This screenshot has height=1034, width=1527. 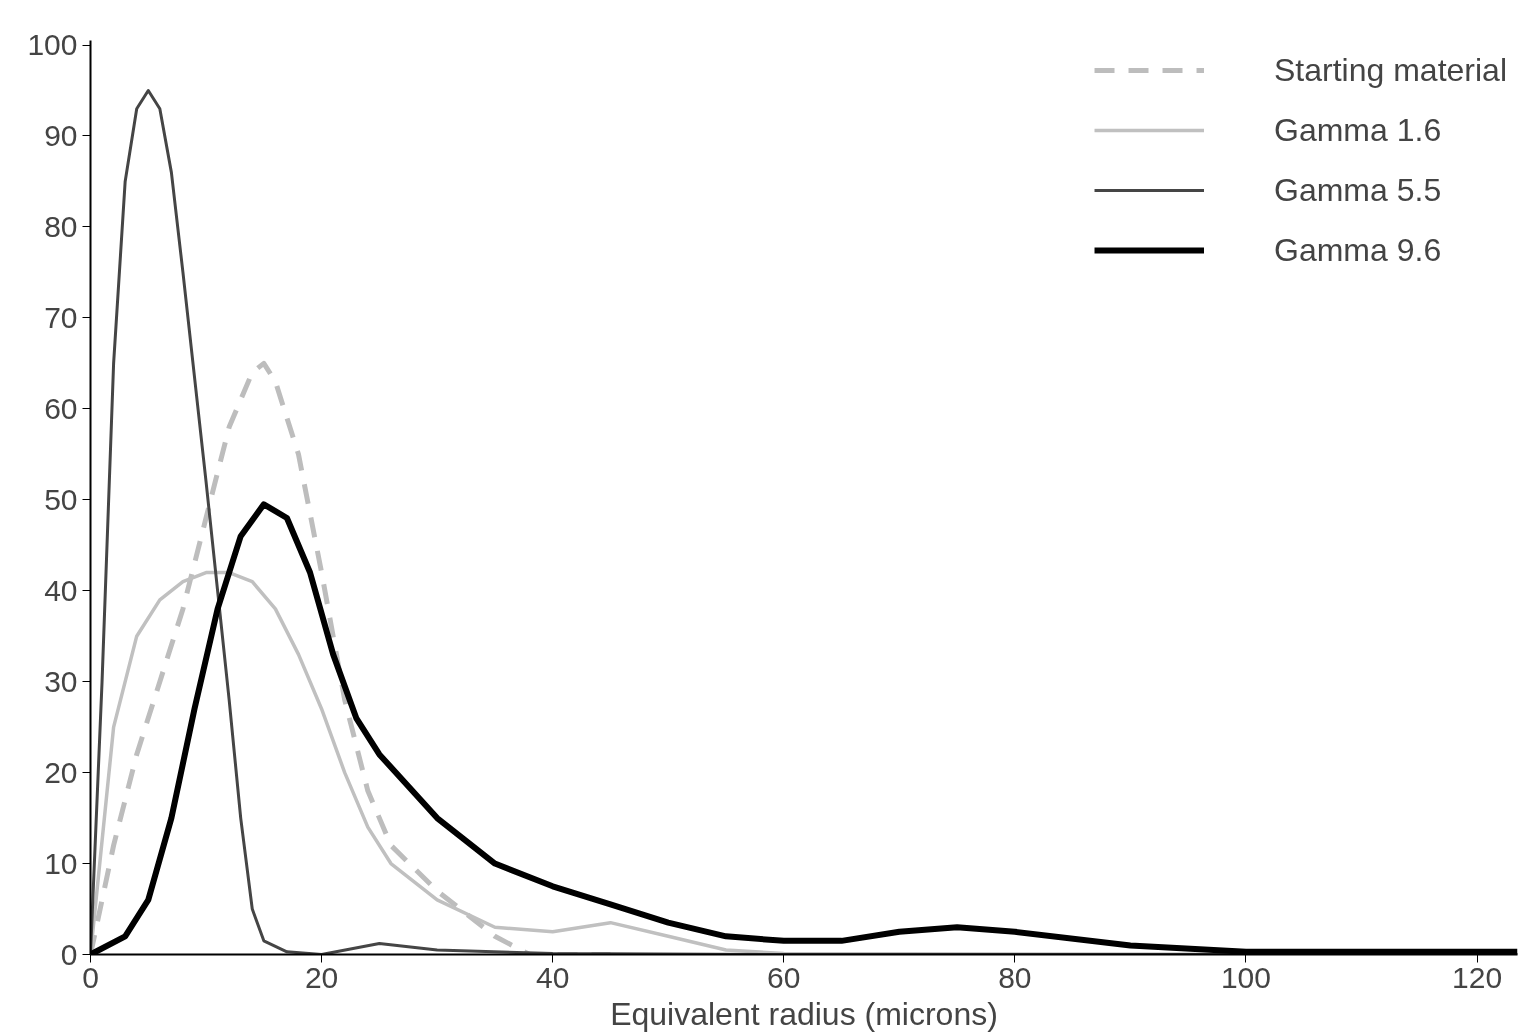 What do you see at coordinates (61, 772) in the screenshot?
I see `y-tick-label: 20` at bounding box center [61, 772].